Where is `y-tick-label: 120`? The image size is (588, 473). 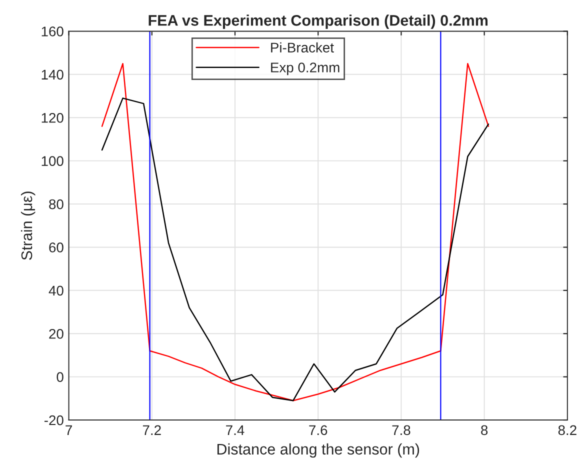
y-tick-label: 120 is located at coordinates (53, 117).